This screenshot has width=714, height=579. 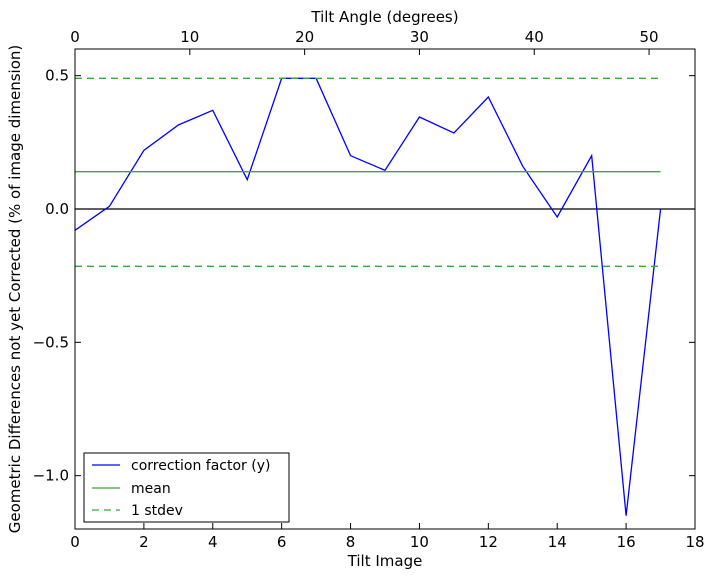 I want to click on x-axis-title: Tilt Image, so click(x=385, y=561).